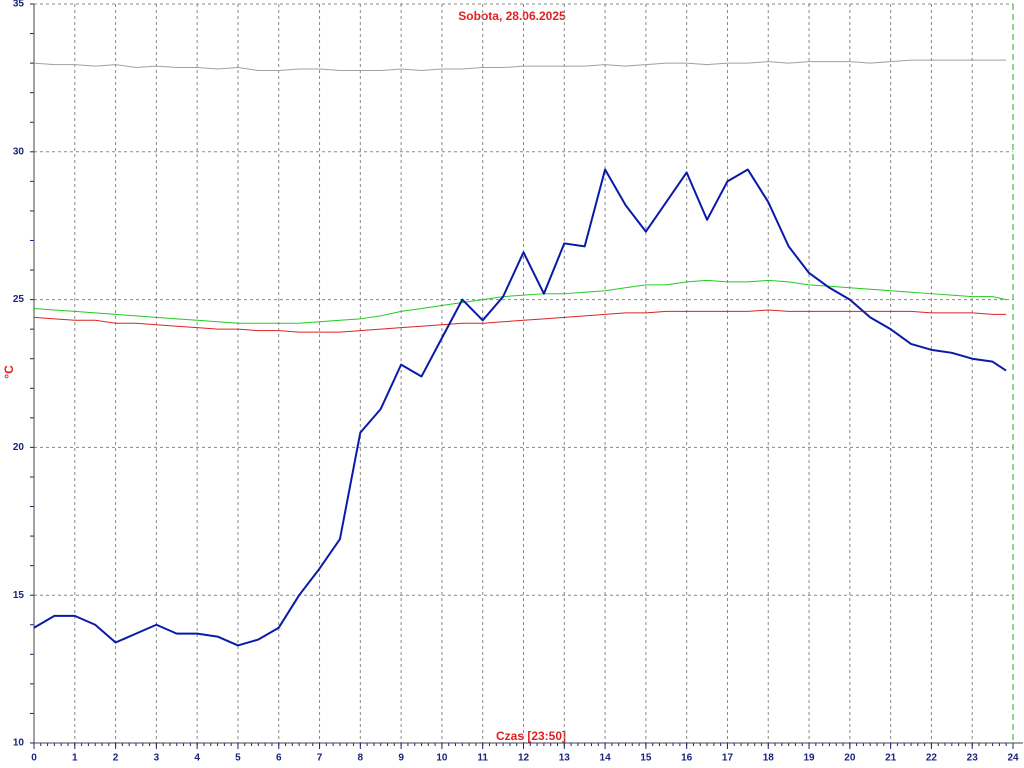  What do you see at coordinates (512, 16) in the screenshot?
I see `chart-title: Sobota, 28.06.2025` at bounding box center [512, 16].